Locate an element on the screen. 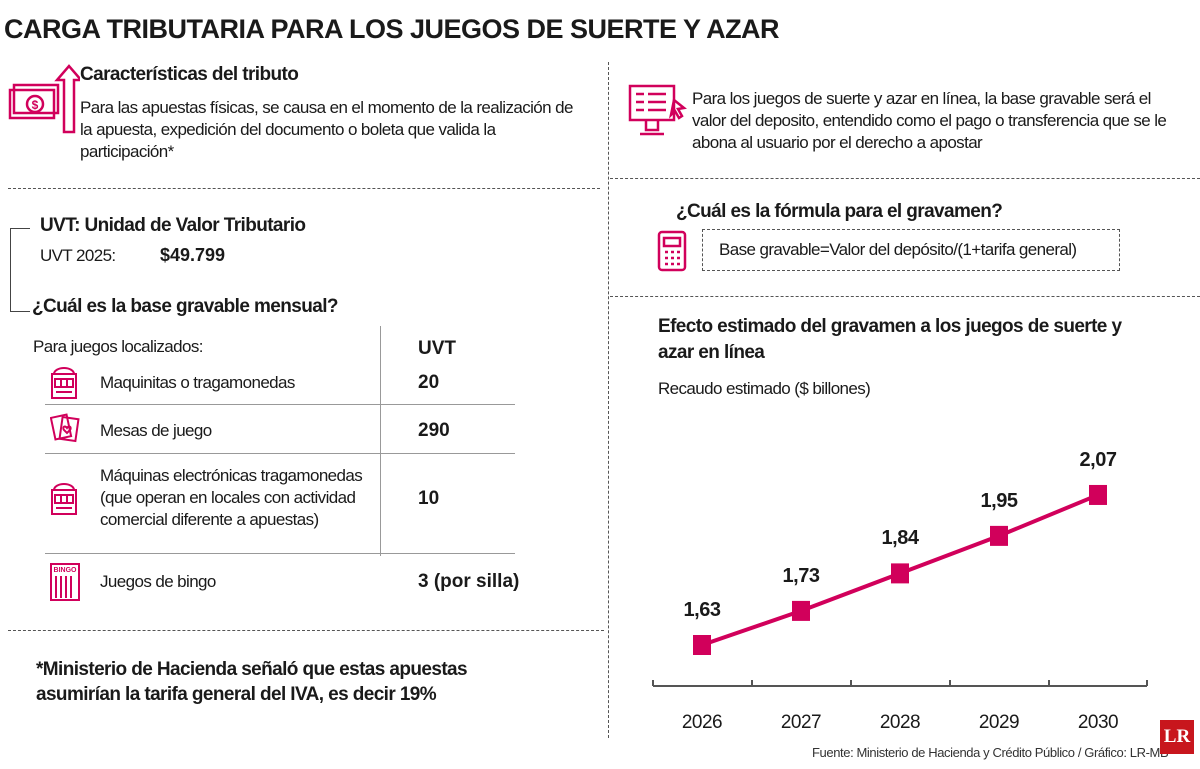 The height and width of the screenshot is (769, 1200). base-heading: ¿Cuál es la base gravable mensual? is located at coordinates (185, 306).